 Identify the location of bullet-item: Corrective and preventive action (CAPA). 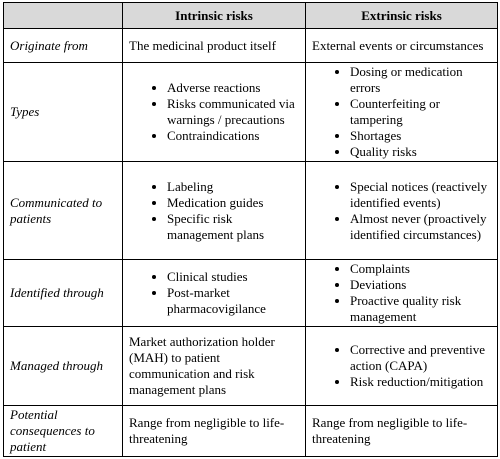
(420, 358).